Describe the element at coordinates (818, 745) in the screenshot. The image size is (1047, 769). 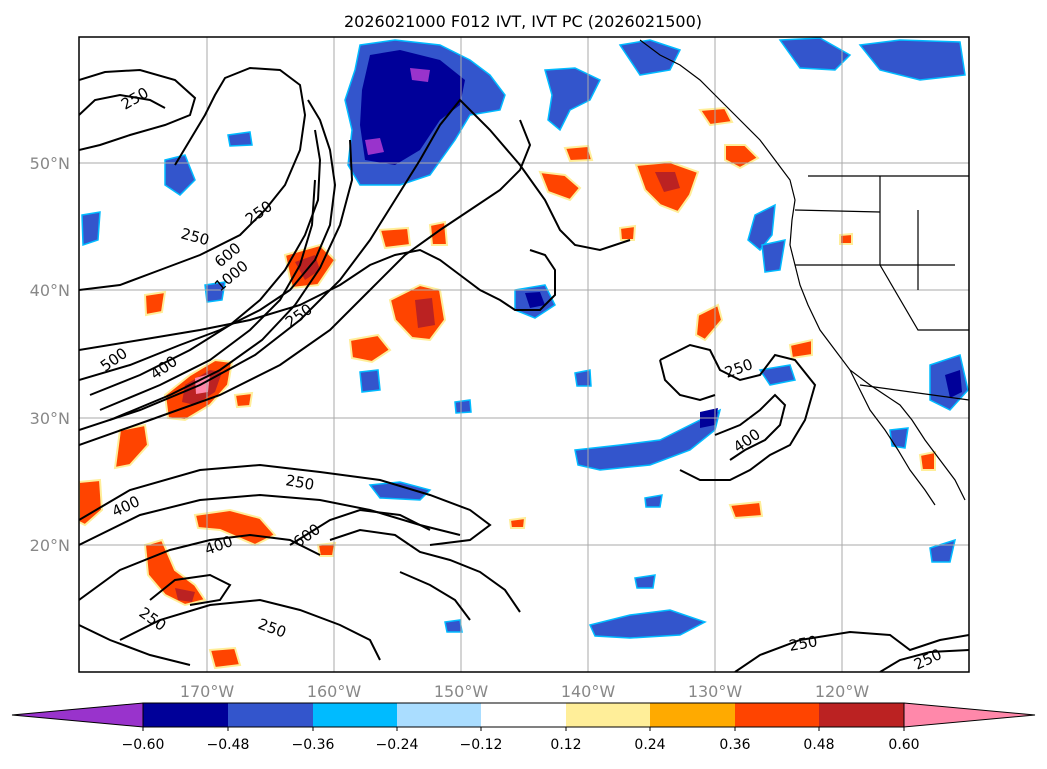
I see `colorbar-tick-label: 0.48` at that location.